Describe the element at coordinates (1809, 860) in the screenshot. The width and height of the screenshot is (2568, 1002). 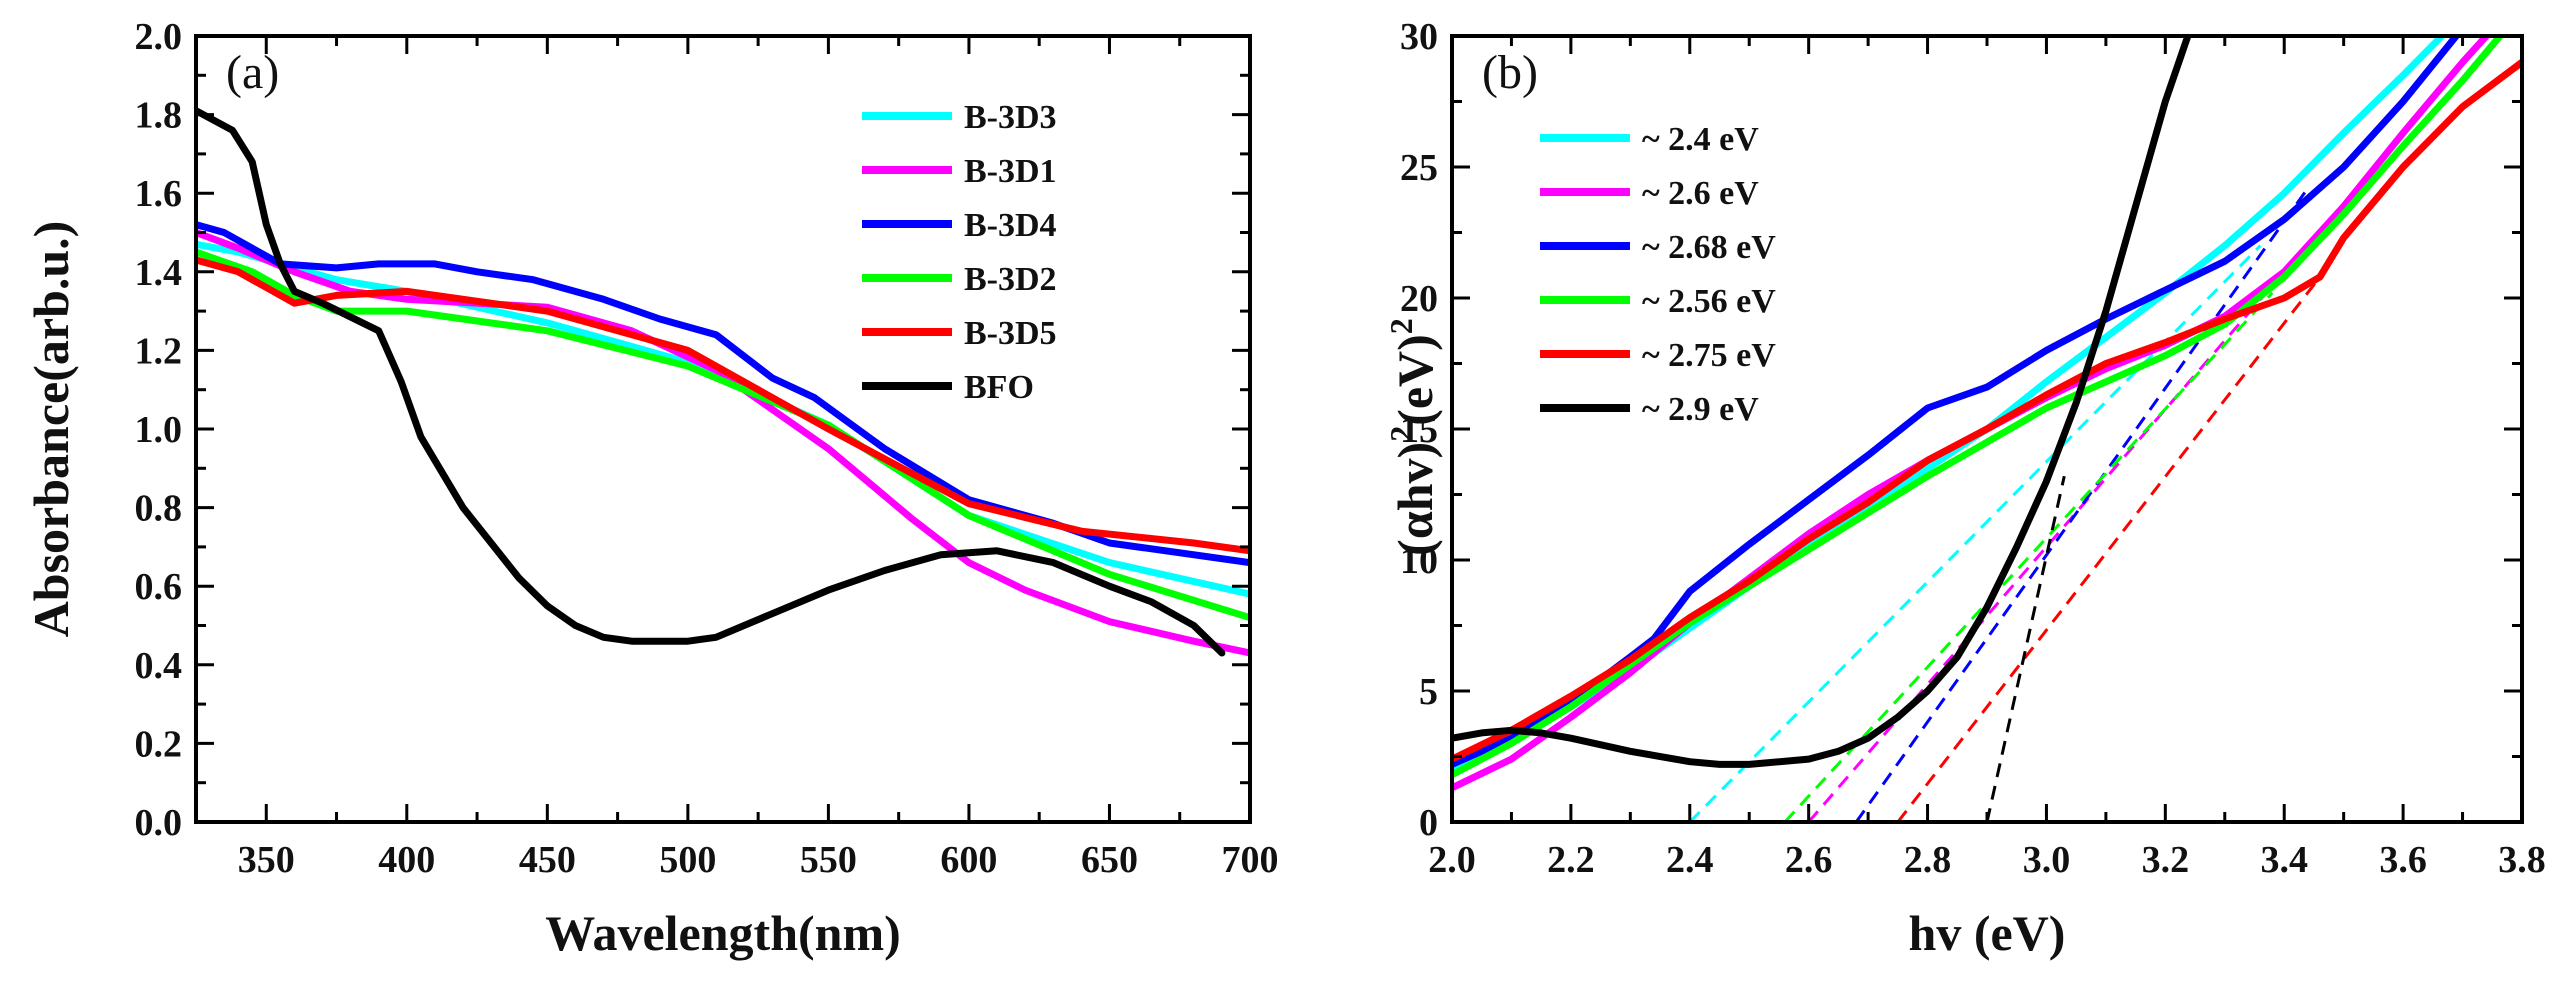
I see `x-tick-label: 2.6` at that location.